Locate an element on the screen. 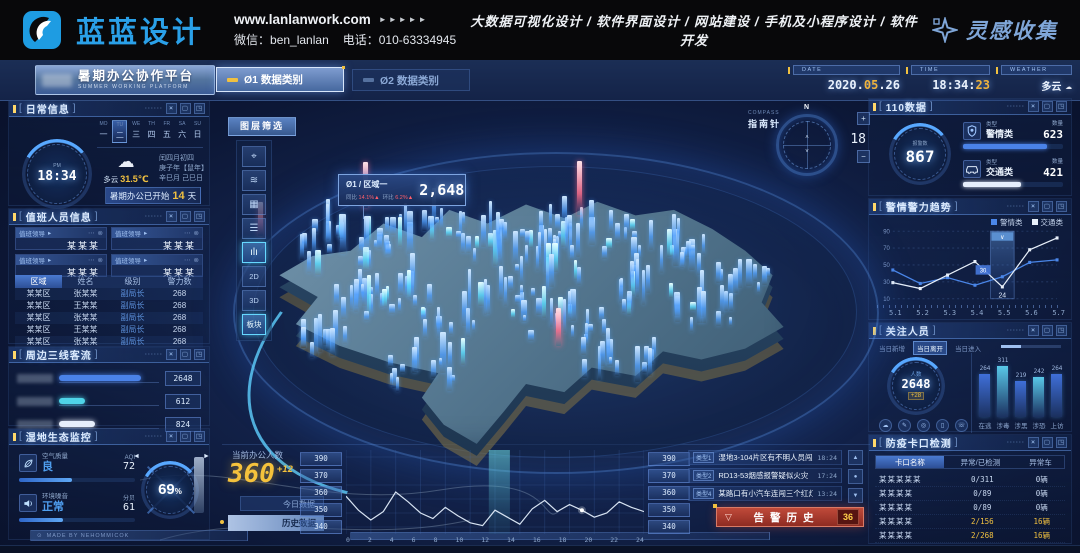 The image size is (1080, 553). list-icon: ☰ is located at coordinates (254, 228).